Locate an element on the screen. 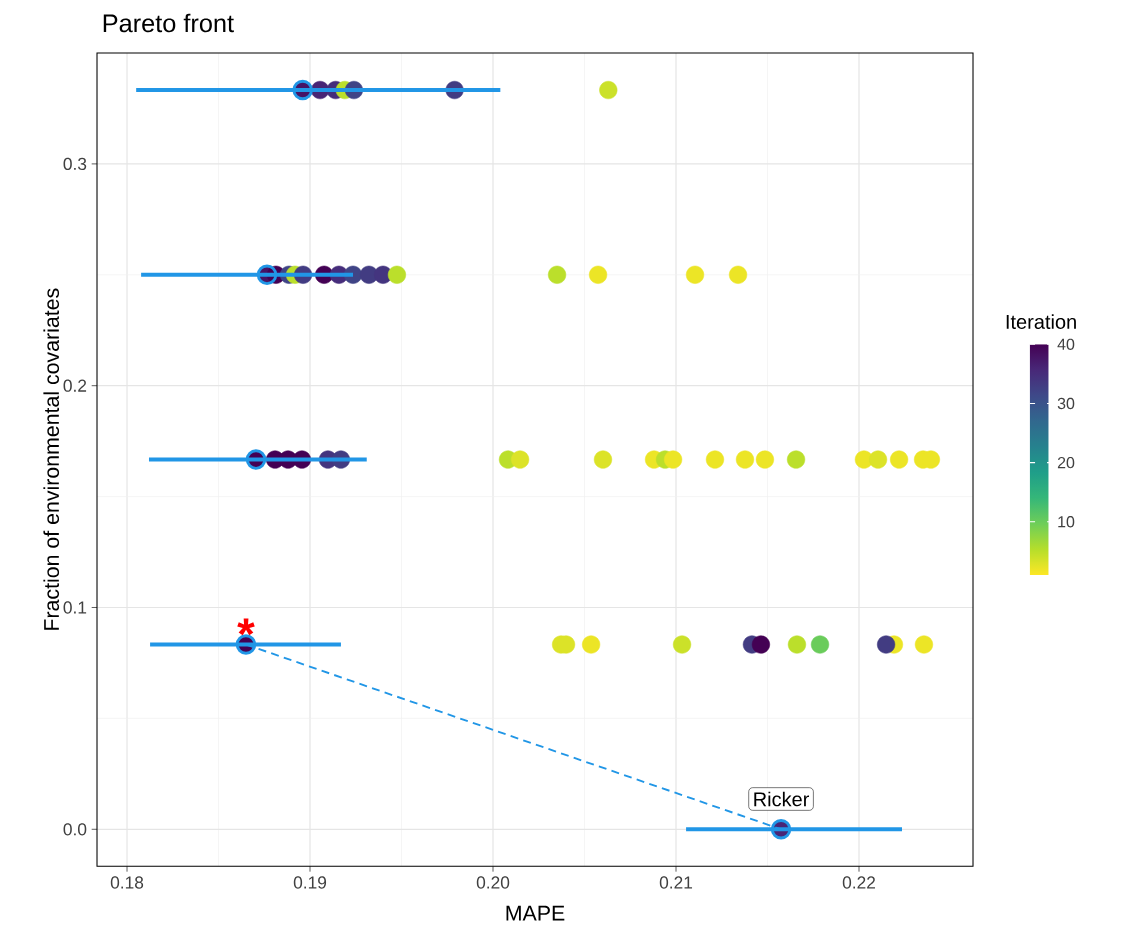 The height and width of the screenshot is (936, 1126). x-tick-label: 0.21 is located at coordinates (676, 882).